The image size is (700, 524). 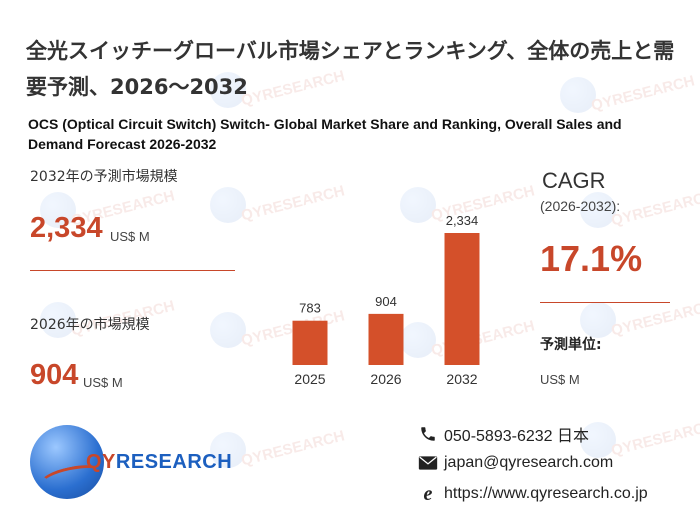 I want to click on forecast-unit-label: 予測単位:, so click(x=571, y=345).